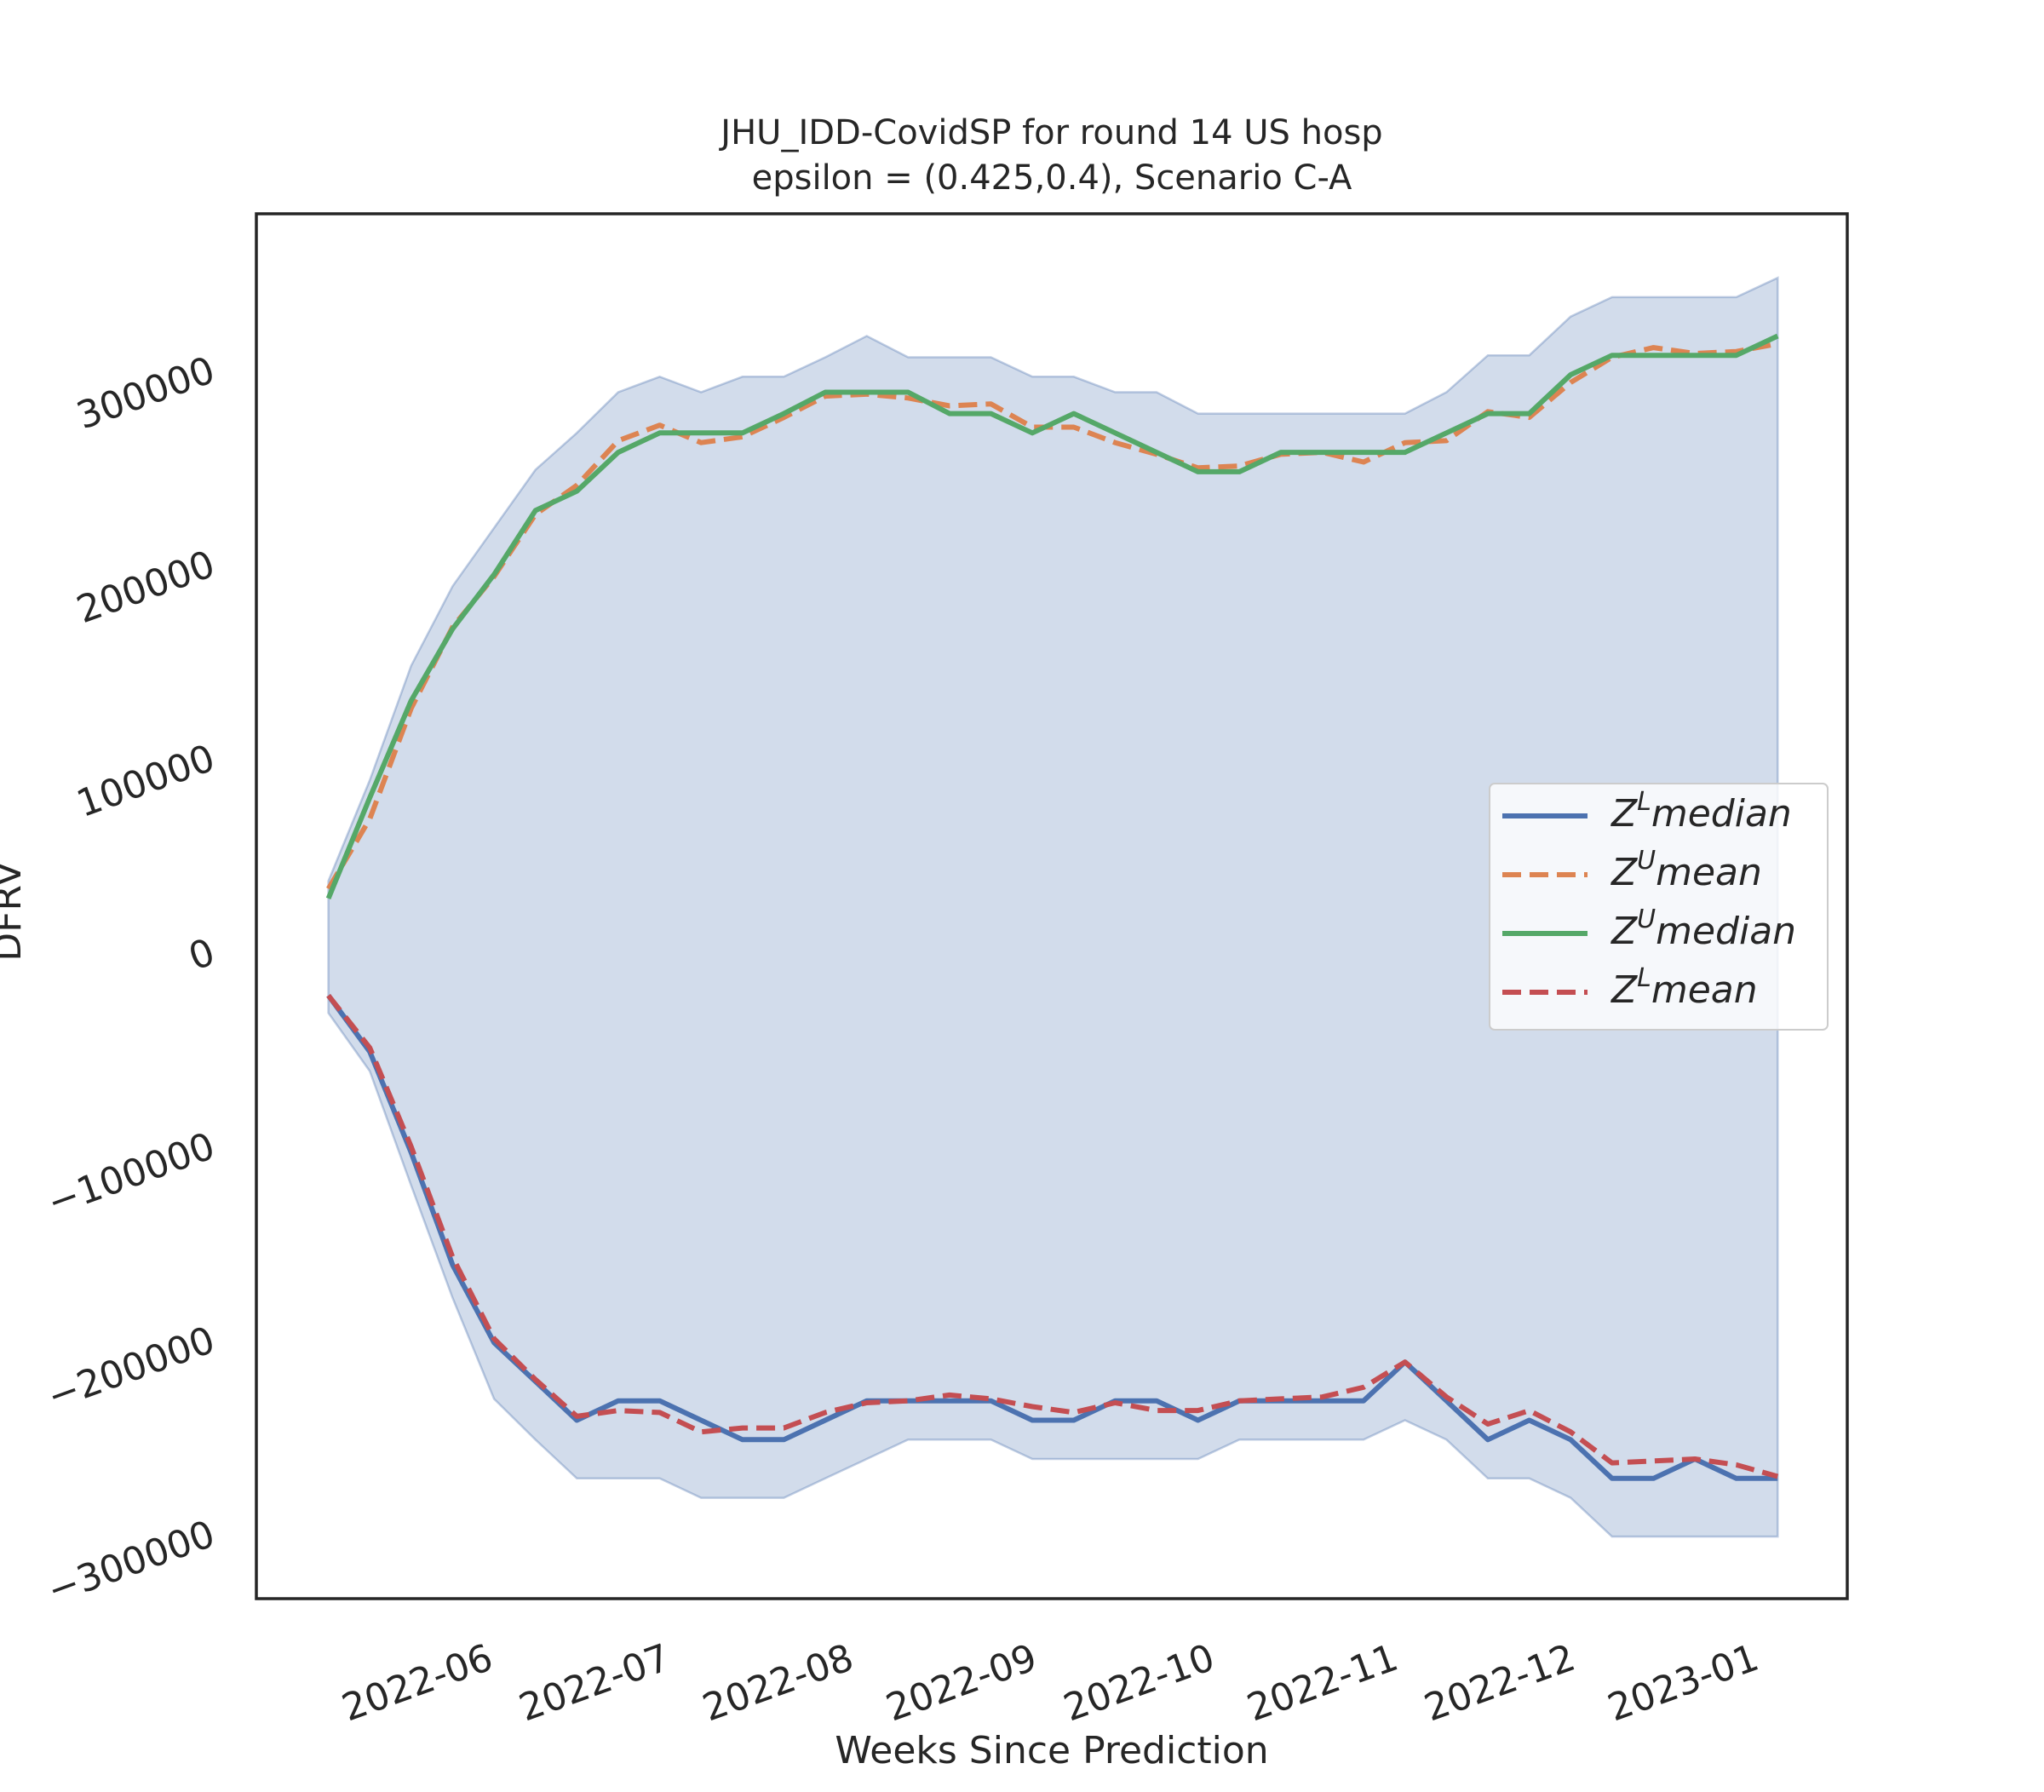  I want to click on x-tick-label: 2022-07, so click(594, 1683).